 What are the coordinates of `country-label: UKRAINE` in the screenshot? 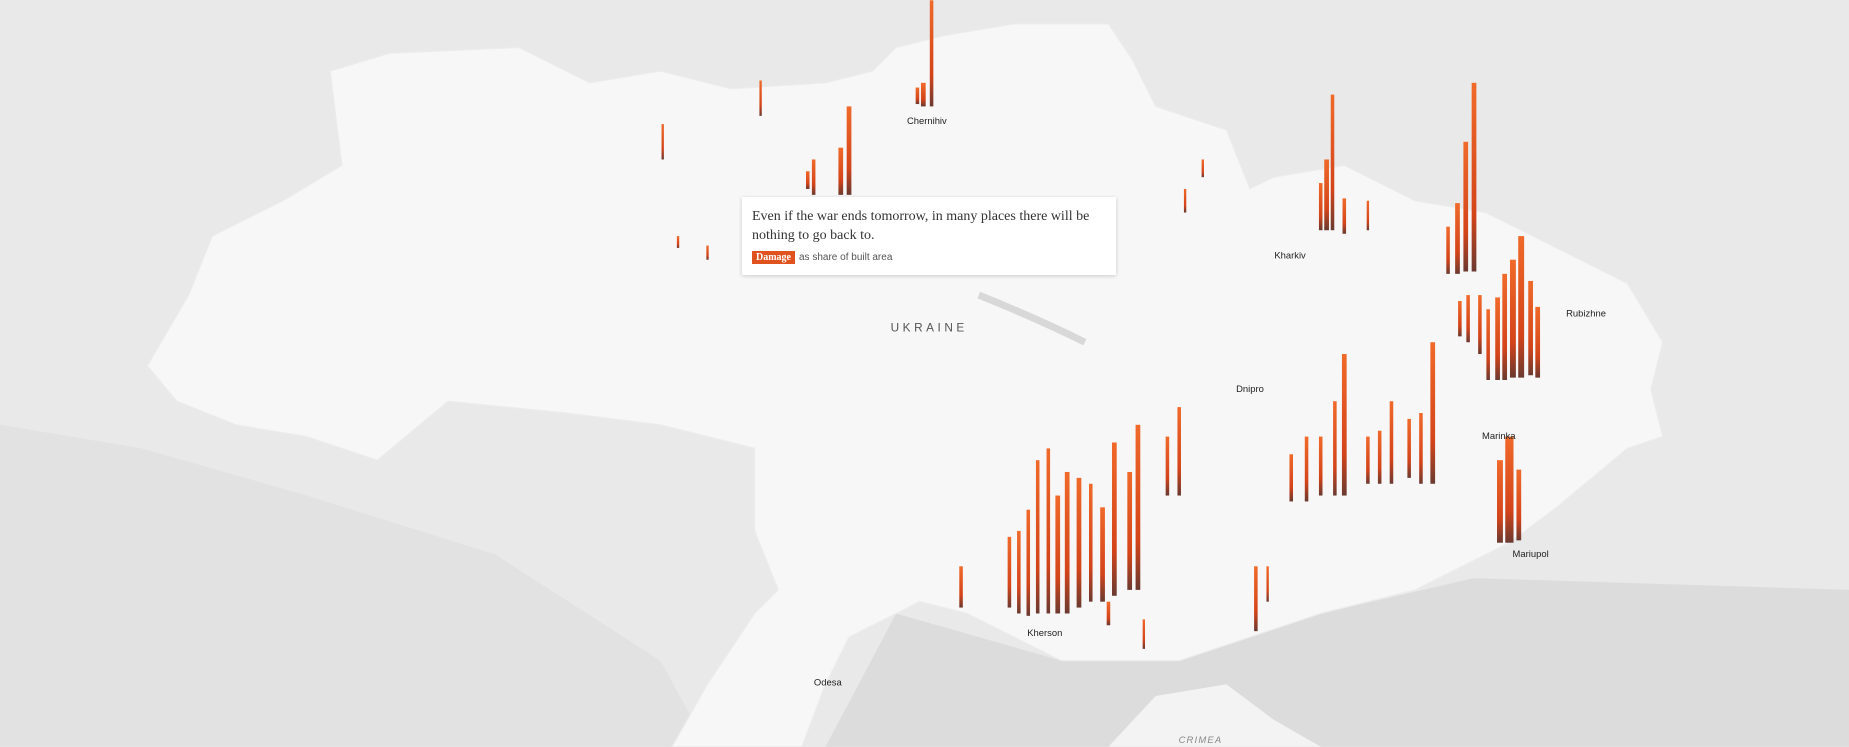 It's located at (929, 328).